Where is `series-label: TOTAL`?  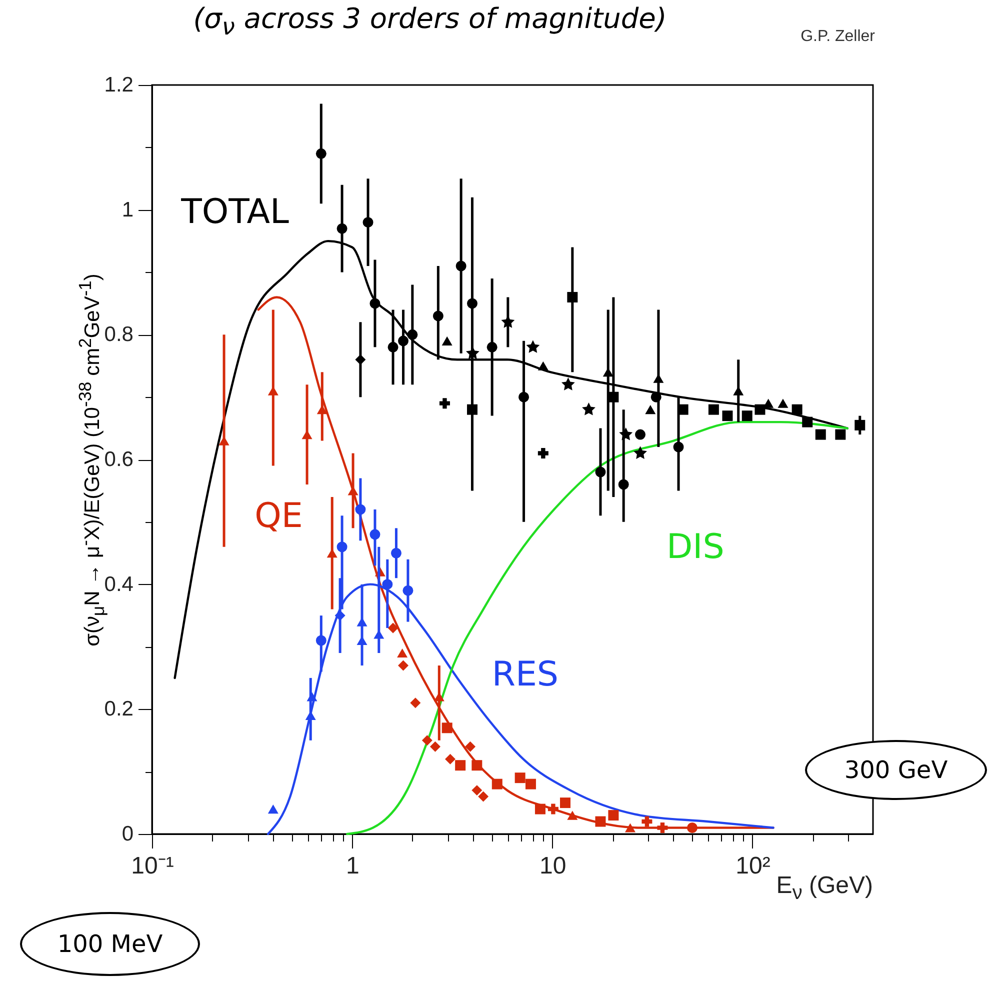 series-label: TOTAL is located at coordinates (235, 212).